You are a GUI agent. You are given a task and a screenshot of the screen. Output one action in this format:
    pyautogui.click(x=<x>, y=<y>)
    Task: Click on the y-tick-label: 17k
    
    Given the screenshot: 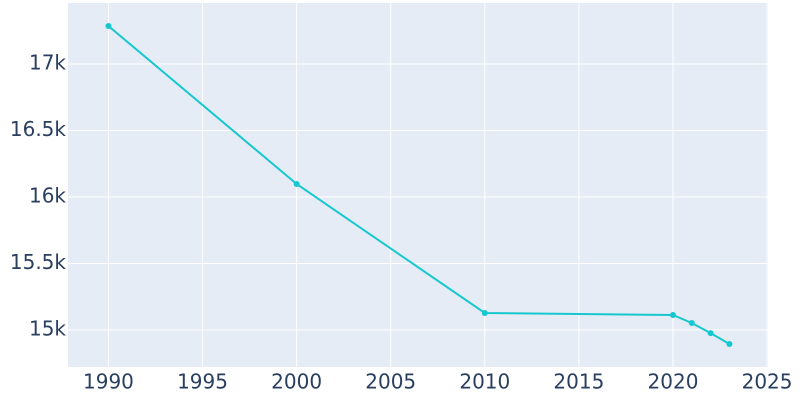 What is the action you would take?
    pyautogui.click(x=47, y=63)
    